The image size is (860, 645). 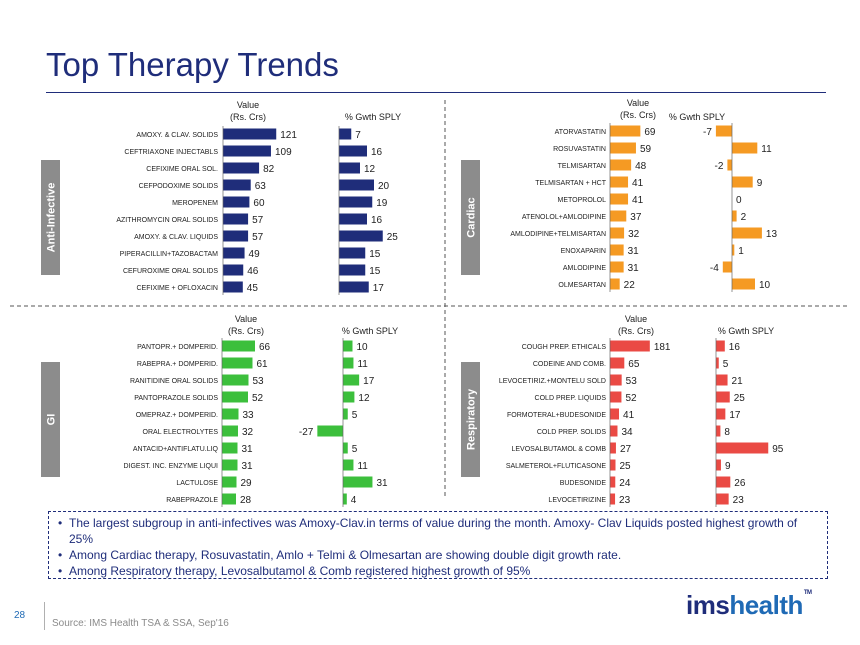 What do you see at coordinates (569, 364) in the screenshot?
I see `category-label: CODEINE AND COMB.` at bounding box center [569, 364].